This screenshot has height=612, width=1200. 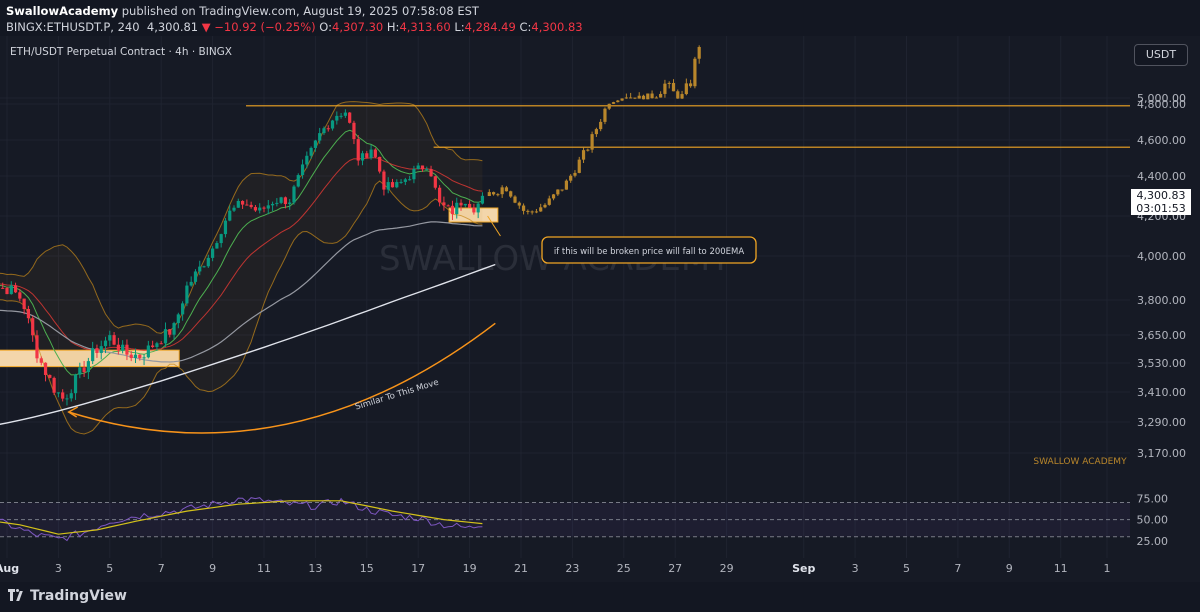 What do you see at coordinates (241, 519) in the screenshot?
I see `rsi-line` at bounding box center [241, 519].